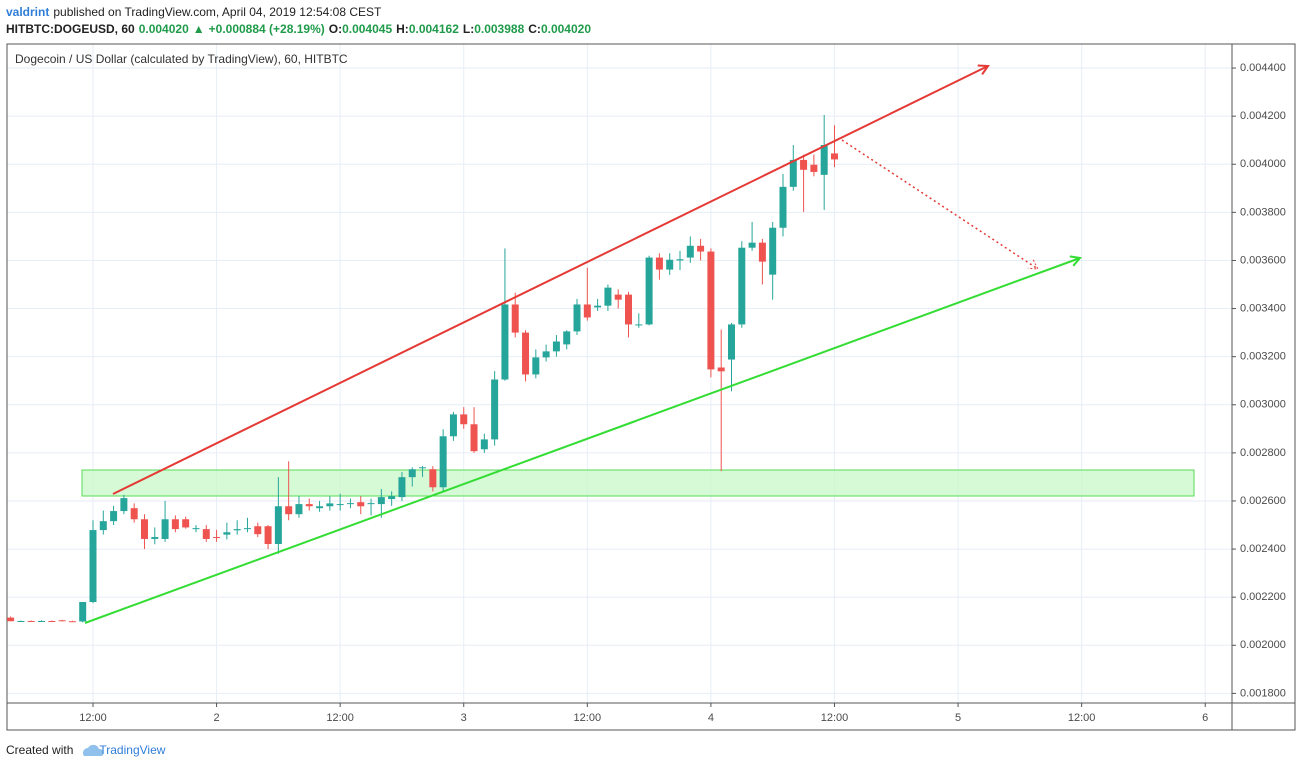  I want to click on x-tick-label: 3, so click(464, 718).